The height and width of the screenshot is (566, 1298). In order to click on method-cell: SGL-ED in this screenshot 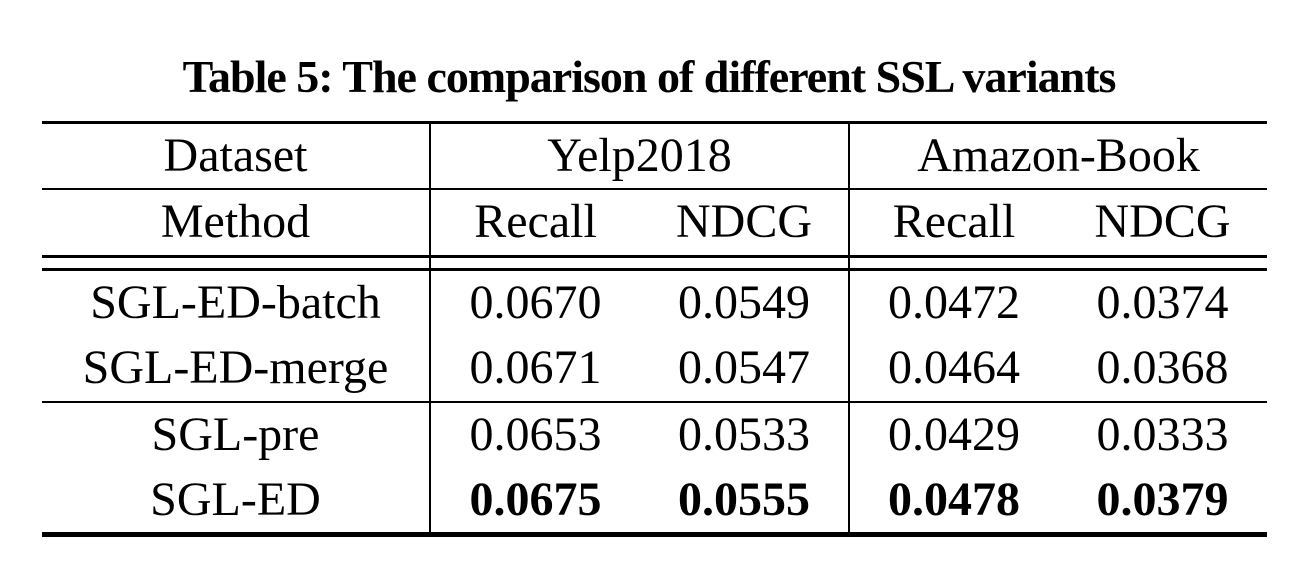, I will do `click(236, 501)`.